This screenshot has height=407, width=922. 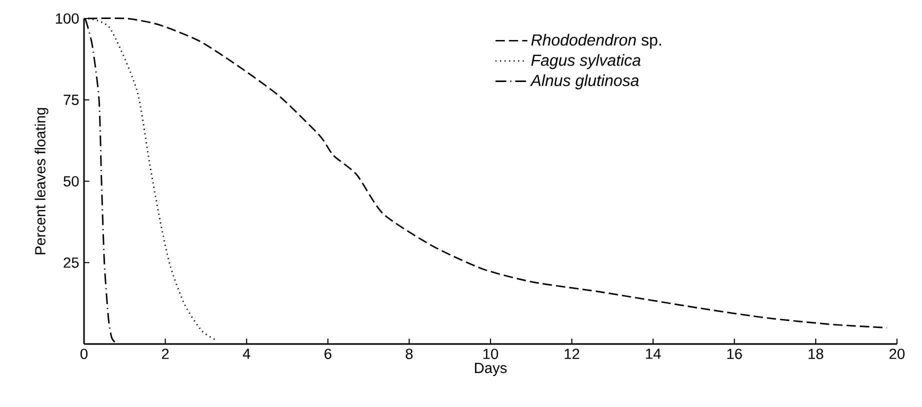 What do you see at coordinates (653, 353) in the screenshot?
I see `x-tick-label: 14` at bounding box center [653, 353].